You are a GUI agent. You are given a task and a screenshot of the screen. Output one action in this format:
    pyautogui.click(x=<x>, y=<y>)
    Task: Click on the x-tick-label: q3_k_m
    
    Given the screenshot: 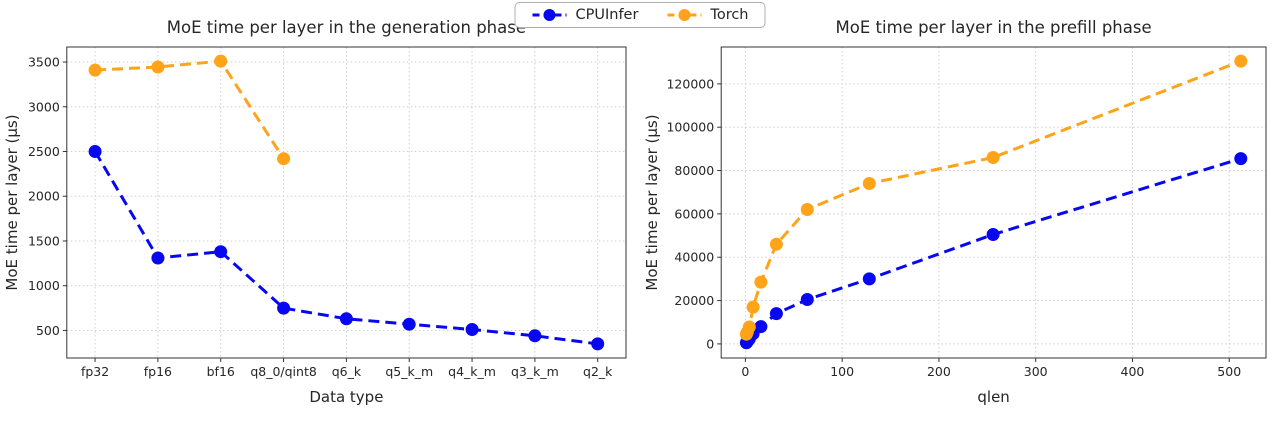 What is the action you would take?
    pyautogui.click(x=535, y=371)
    